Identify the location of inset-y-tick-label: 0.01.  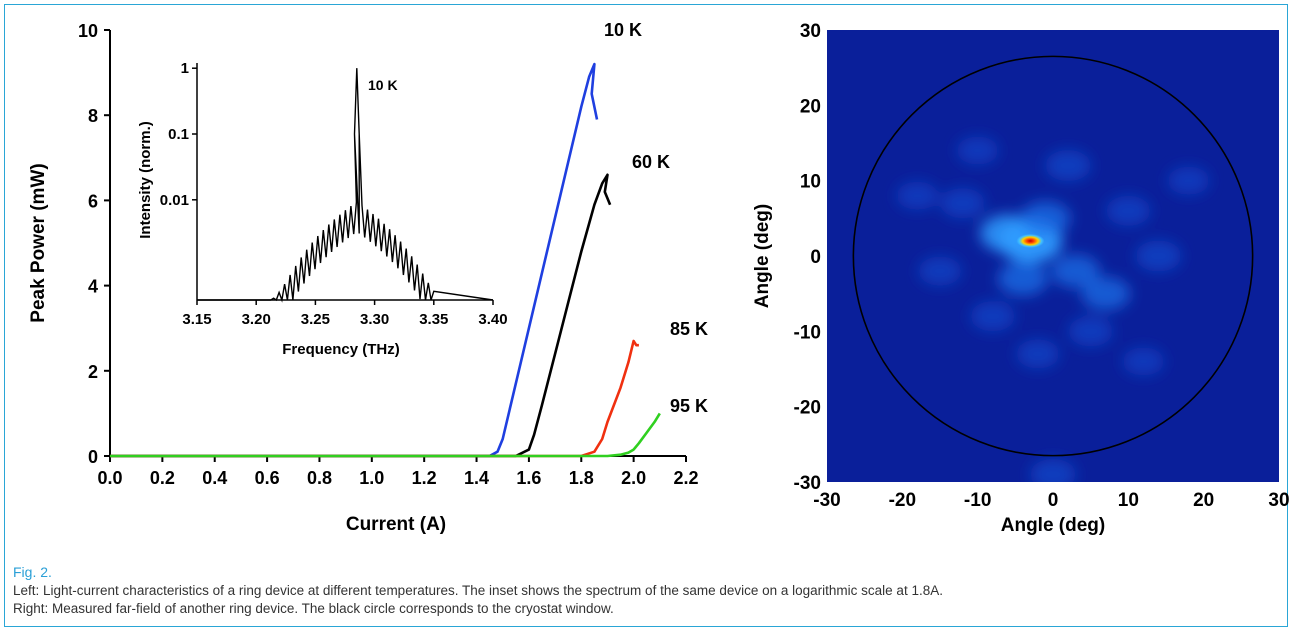
(174, 200).